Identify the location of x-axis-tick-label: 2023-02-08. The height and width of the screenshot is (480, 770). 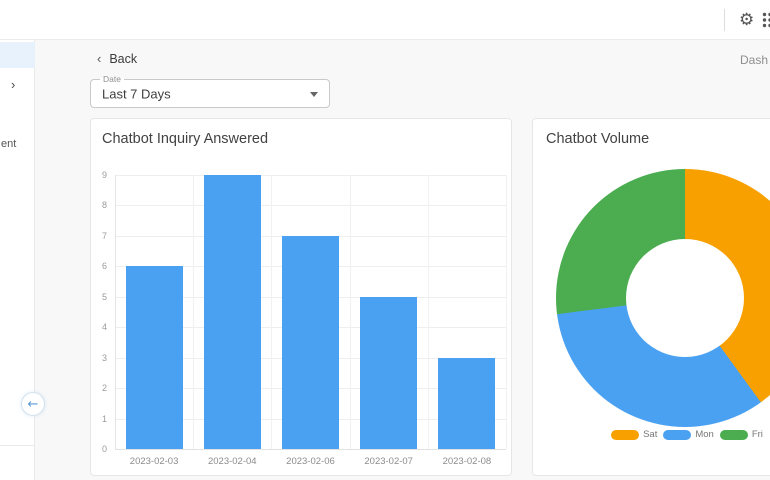
(467, 461).